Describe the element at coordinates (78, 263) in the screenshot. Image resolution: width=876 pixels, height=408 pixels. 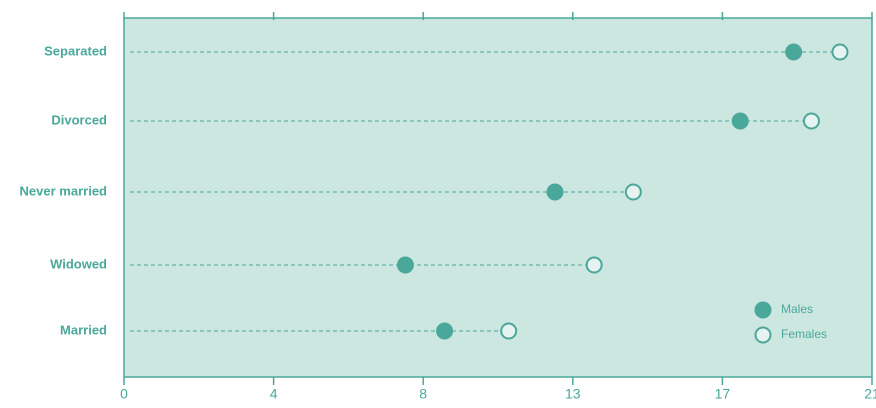
I see `category-label: Widowed` at that location.